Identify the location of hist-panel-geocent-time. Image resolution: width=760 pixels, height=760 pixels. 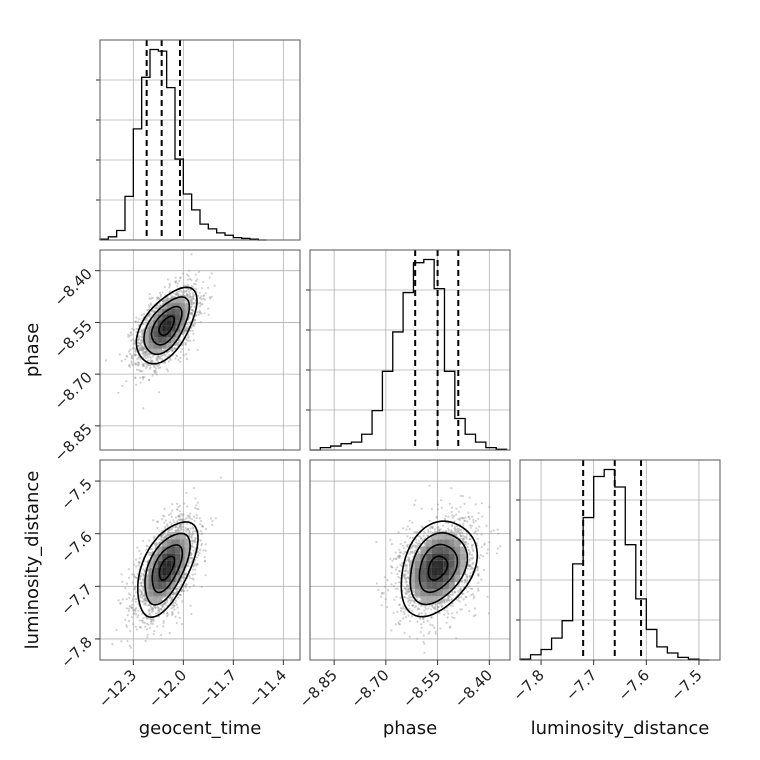
(198, 140).